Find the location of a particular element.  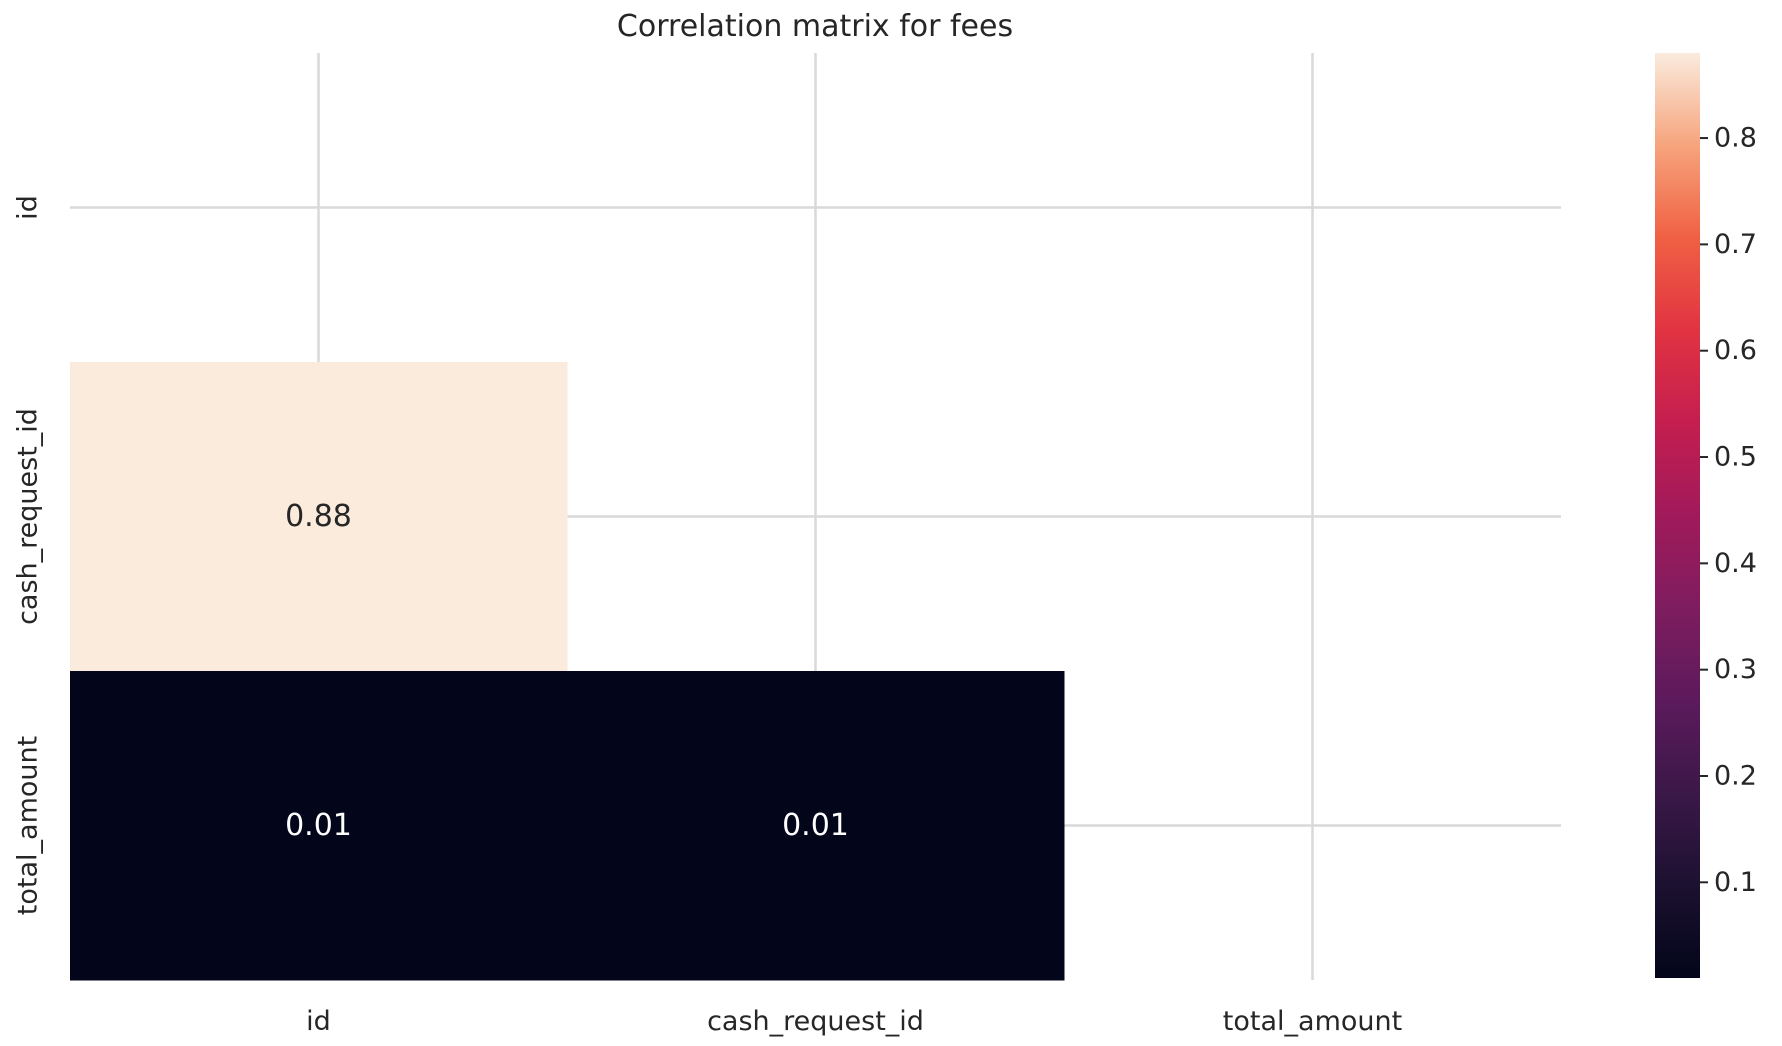

y-tick-labels: id cash_request_id total_amount is located at coordinates (28, 555).